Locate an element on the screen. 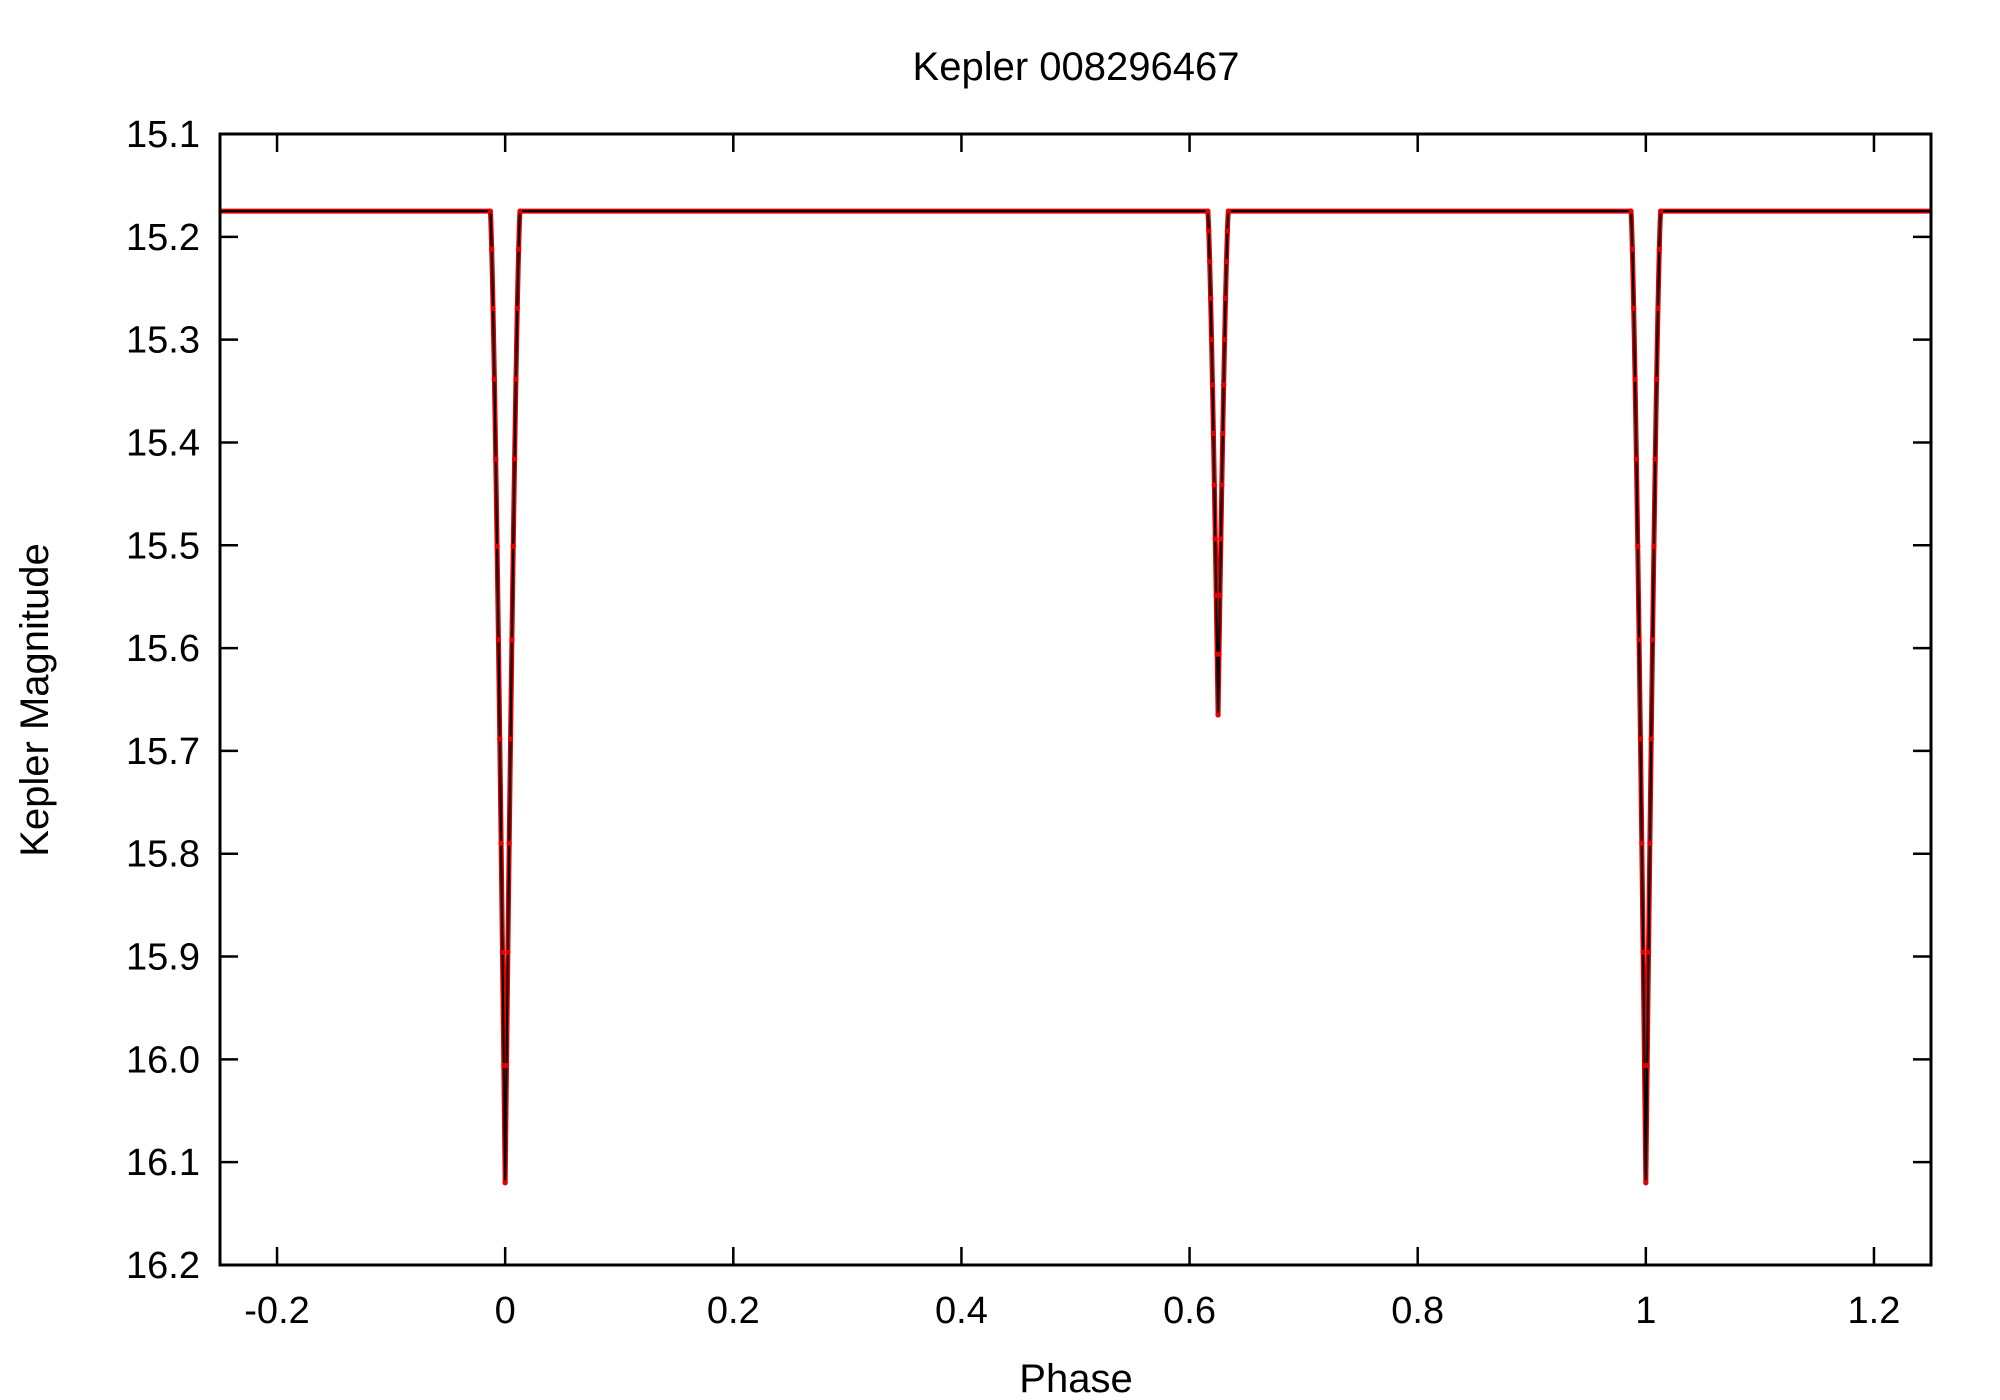 This screenshot has width=2000, height=1400. chart-title: Kepler 008296467 is located at coordinates (1076, 67).